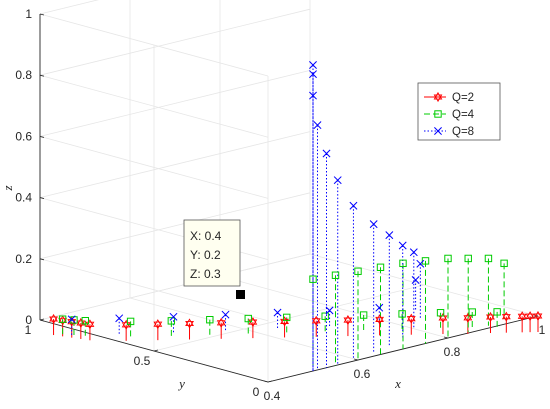 This screenshot has height=409, width=550. Describe the element at coordinates (23, 75) in the screenshot. I see `z-tick-label: 0.8` at that location.